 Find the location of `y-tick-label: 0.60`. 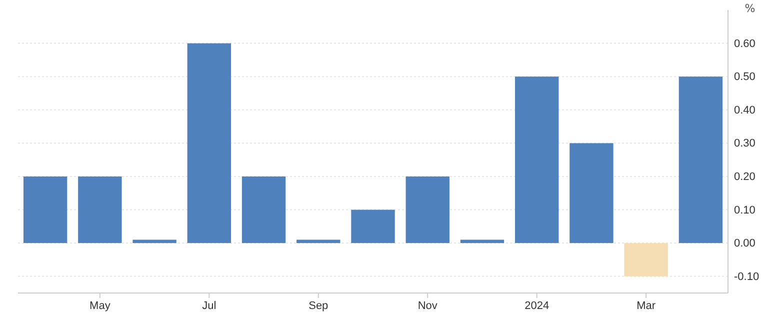

y-tick-label: 0.60 is located at coordinates (745, 44).